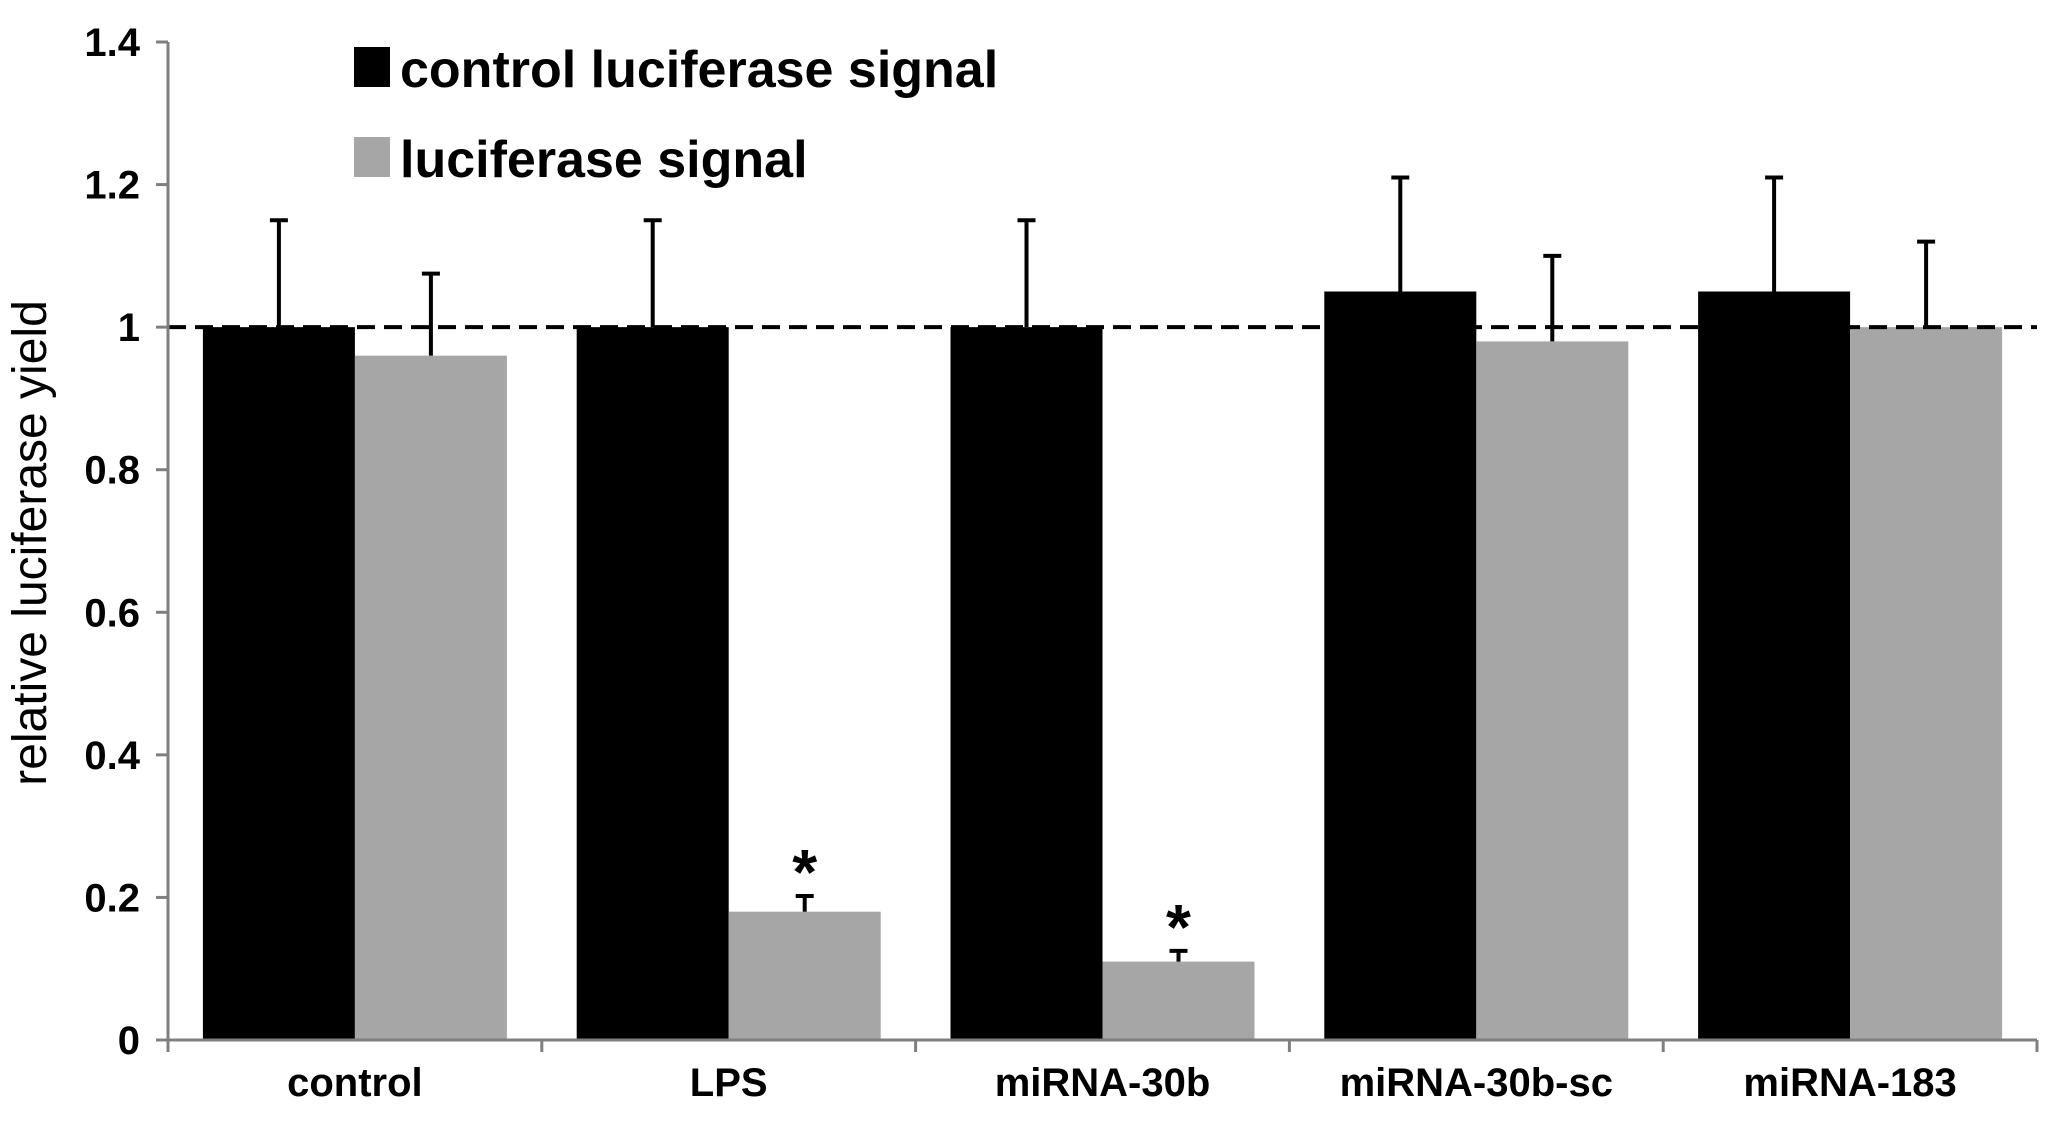 The width and height of the screenshot is (2051, 1126). What do you see at coordinates (604, 160) in the screenshot?
I see `legend-label: luciferase signal` at bounding box center [604, 160].